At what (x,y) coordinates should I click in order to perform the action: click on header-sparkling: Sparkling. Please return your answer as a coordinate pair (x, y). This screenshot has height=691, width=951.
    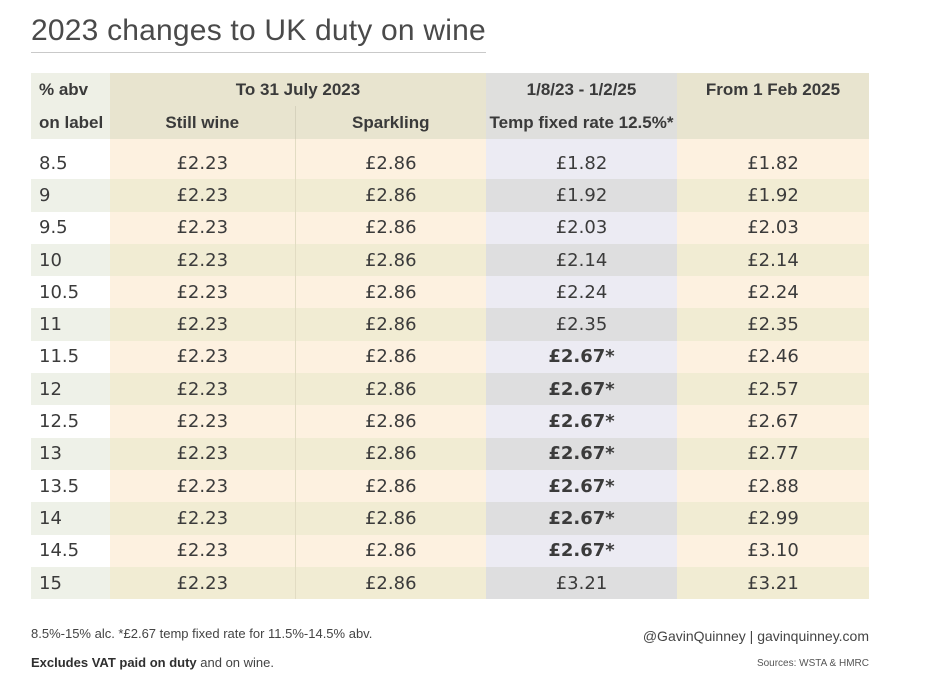
    Looking at the image, I should click on (390, 122).